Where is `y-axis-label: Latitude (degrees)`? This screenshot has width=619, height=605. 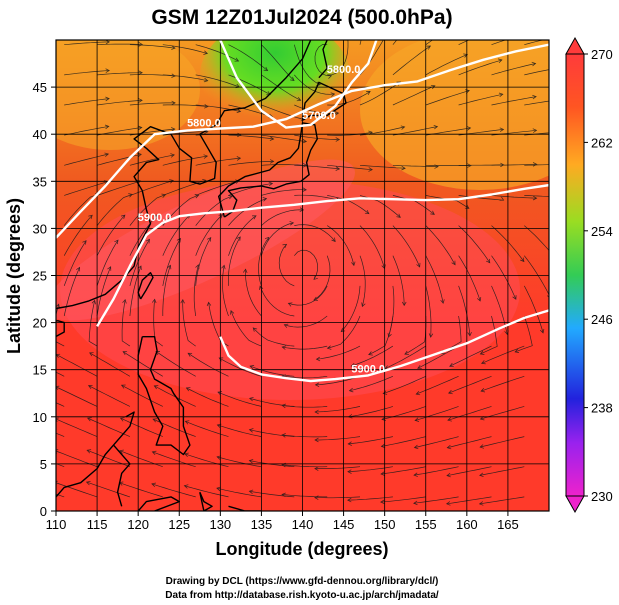
y-axis-label: Latitude (degrees) is located at coordinates (14, 276).